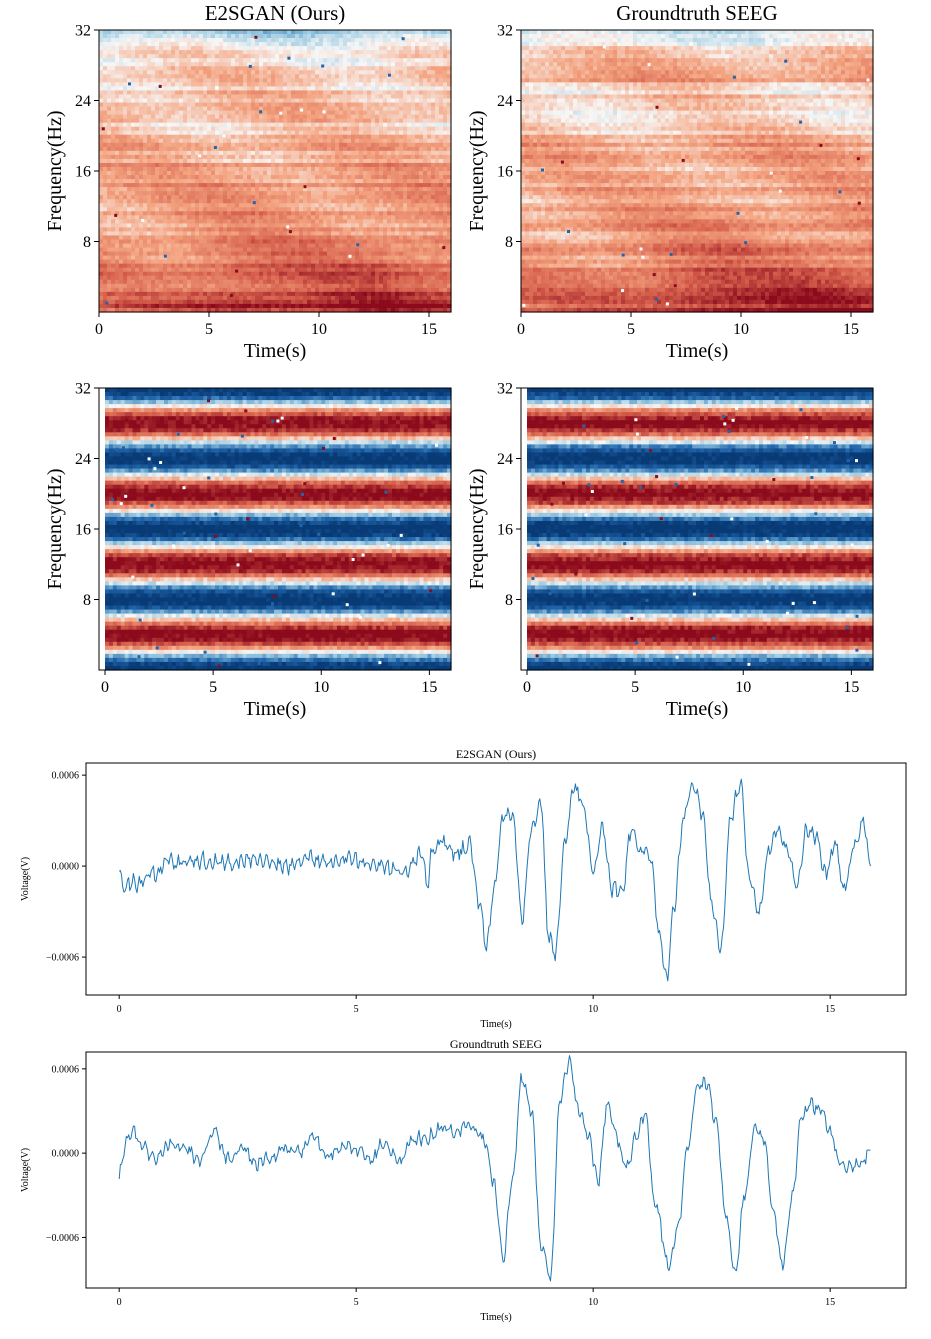 The image size is (931, 1339). Describe the element at coordinates (275, 171) in the screenshot. I see `heatmap-cells` at that location.